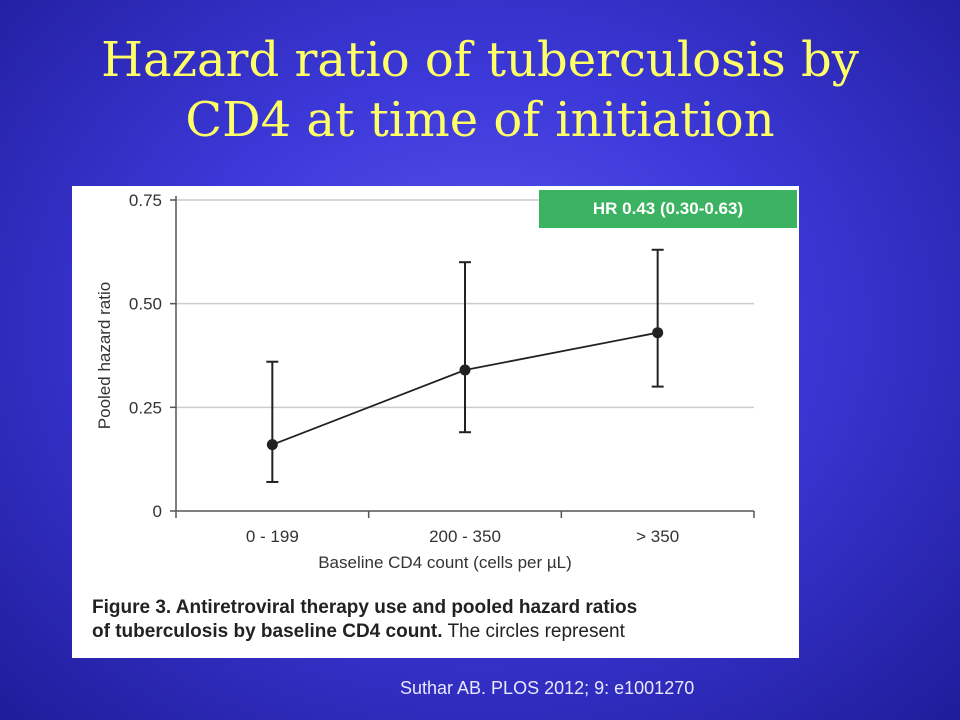  Describe the element at coordinates (668, 209) in the screenshot. I see `hr-badge: HR 0.43 (0.30-0.63)` at that location.